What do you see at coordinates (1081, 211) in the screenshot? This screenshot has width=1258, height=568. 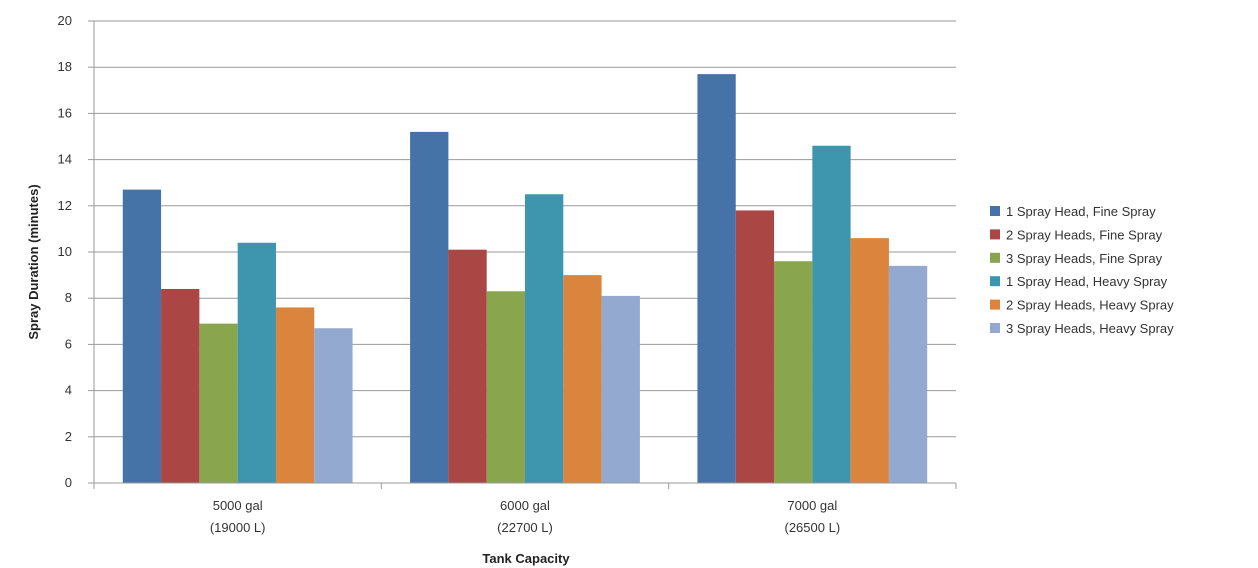 I see `legend-label: 1 Spray Head, Fine Spray` at bounding box center [1081, 211].